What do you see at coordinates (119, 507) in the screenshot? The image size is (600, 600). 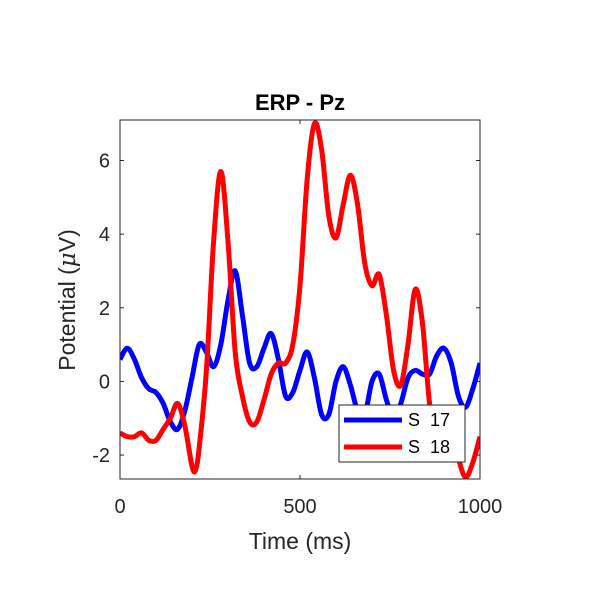 I see `x-tick-label: 0` at bounding box center [119, 507].